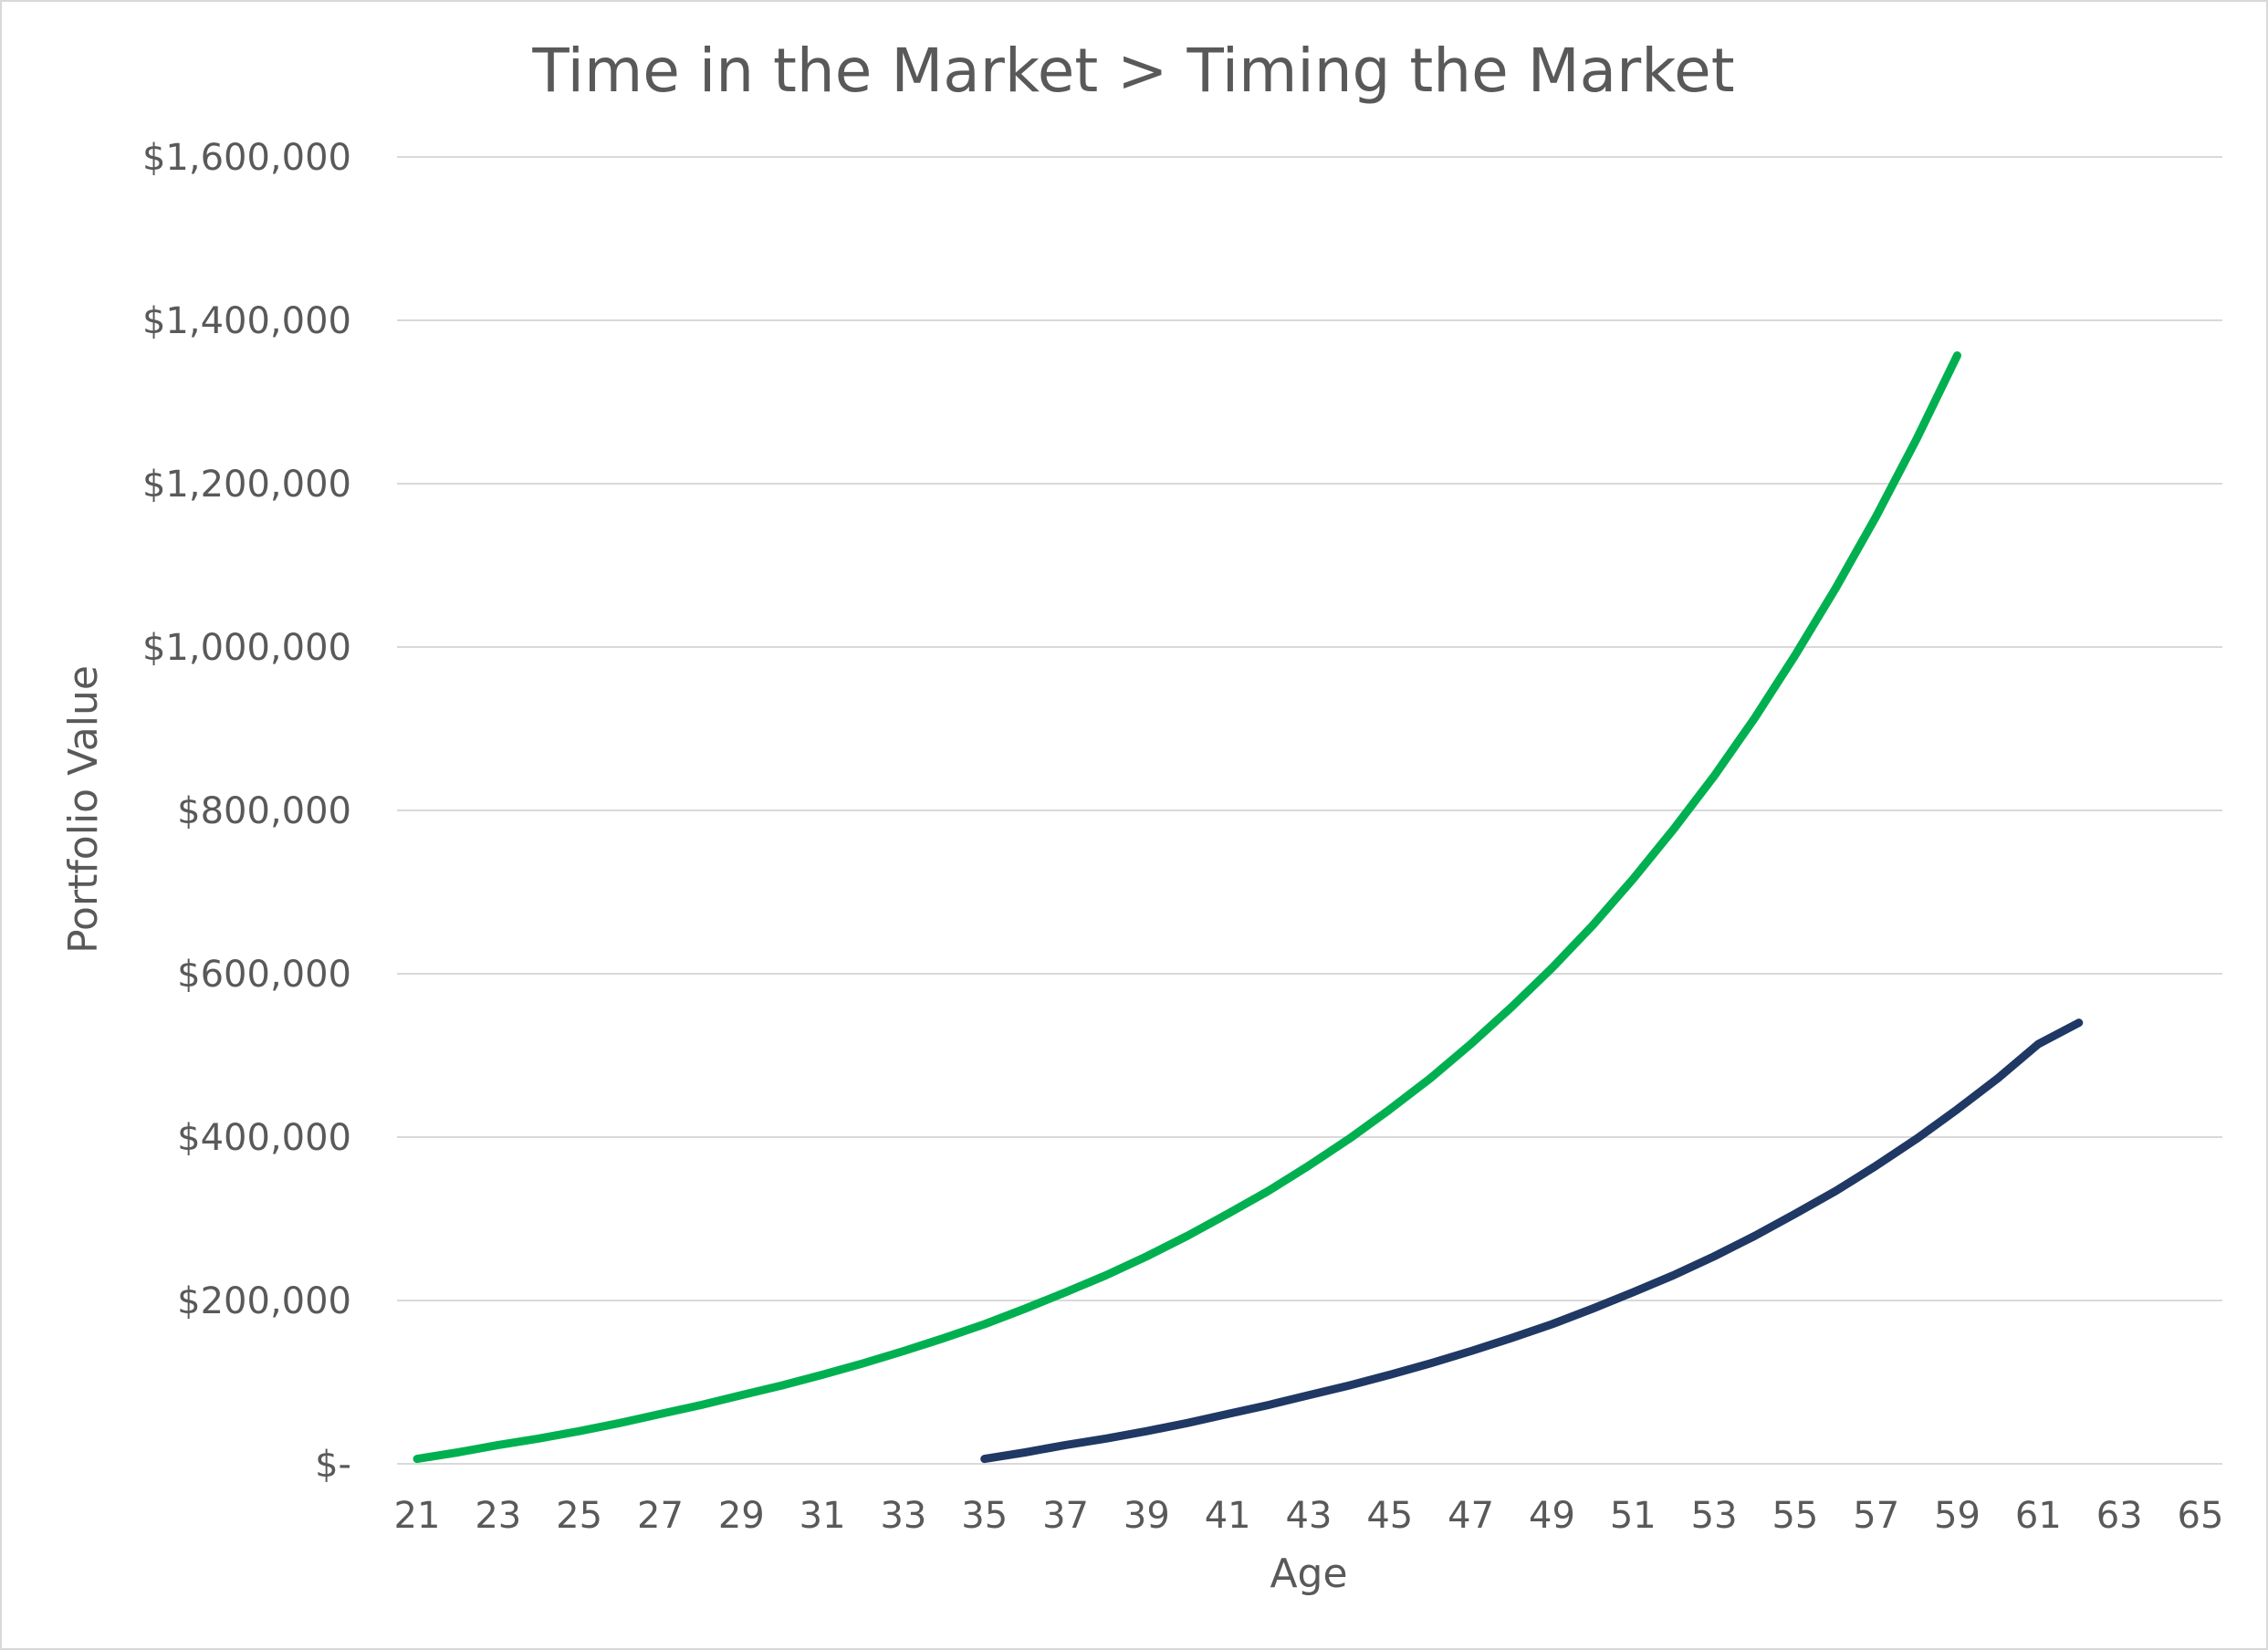 This screenshot has width=2268, height=1650. What do you see at coordinates (83, 809) in the screenshot?
I see `y-axis-label: Portfolio Value` at bounding box center [83, 809].